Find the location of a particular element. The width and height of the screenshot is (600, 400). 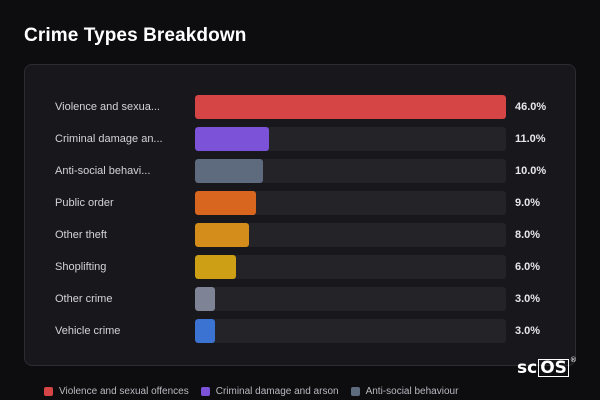

chart-row: Shoplifting 6.0% is located at coordinates (300, 267).